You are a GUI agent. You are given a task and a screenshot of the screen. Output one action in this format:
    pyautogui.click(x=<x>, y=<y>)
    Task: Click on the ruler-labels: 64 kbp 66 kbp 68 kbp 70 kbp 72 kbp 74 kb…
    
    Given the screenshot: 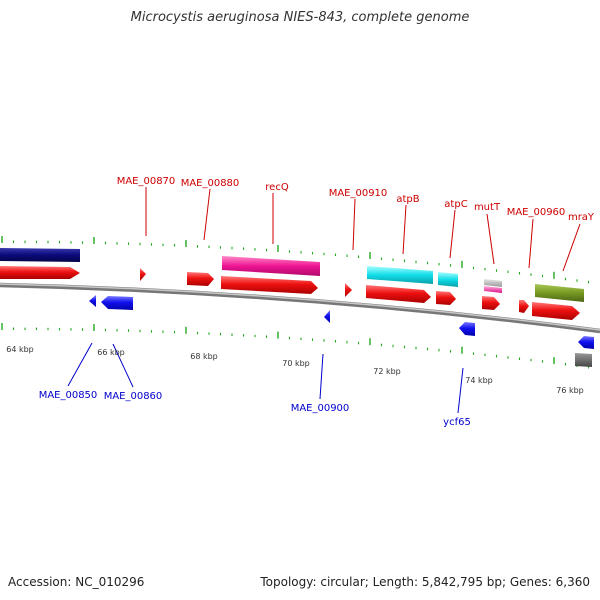 What is the action you would take?
    pyautogui.click(x=295, y=370)
    